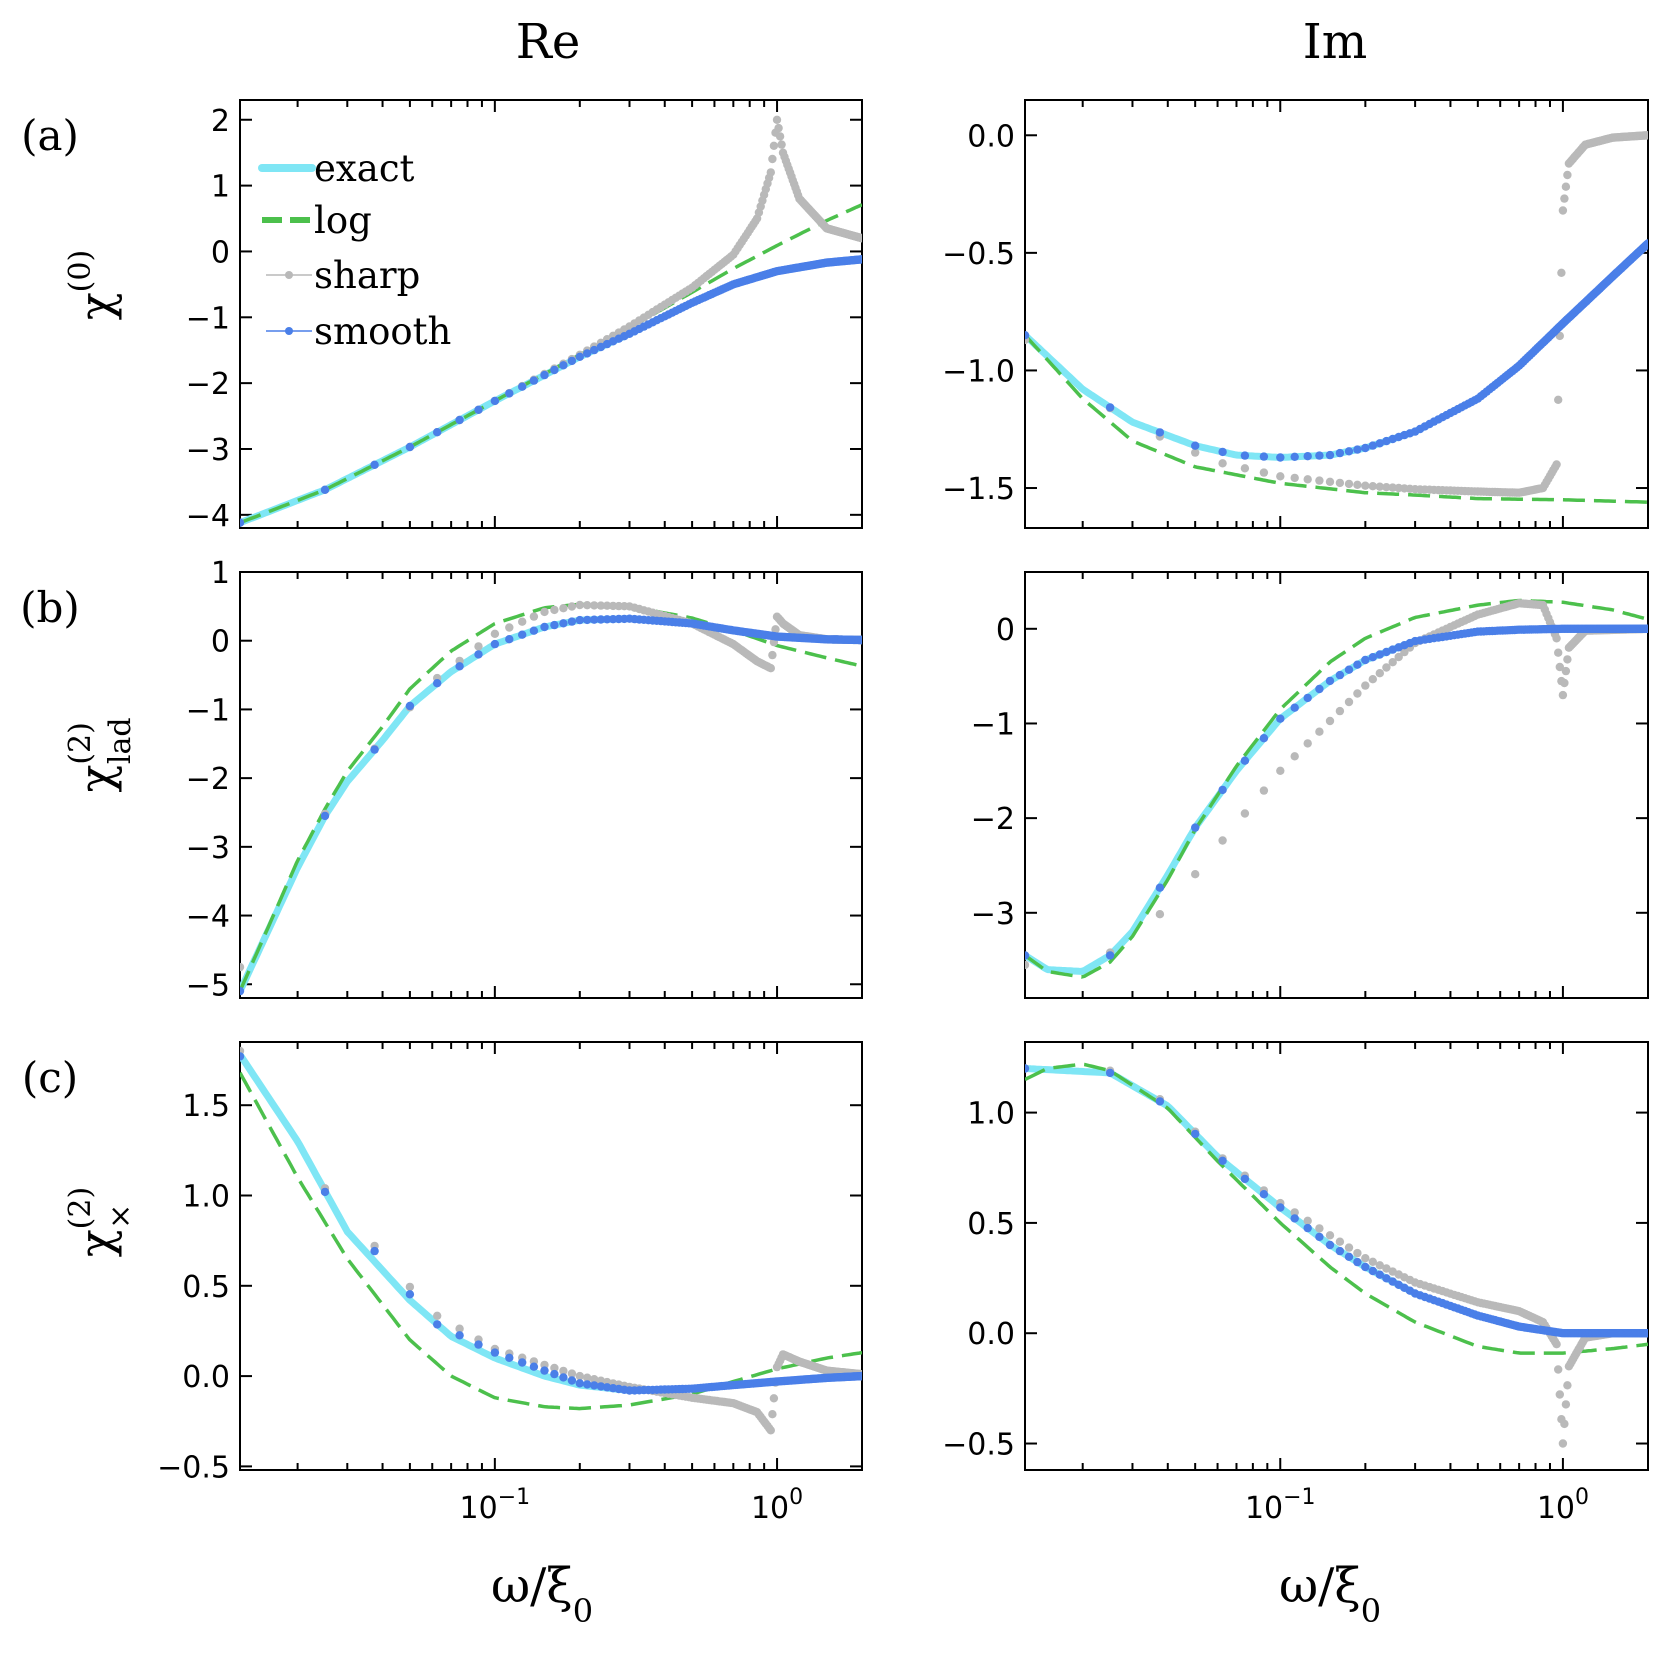 The image size is (1661, 1661). What do you see at coordinates (220, 187) in the screenshot?
I see `ytick-label: 1` at bounding box center [220, 187].